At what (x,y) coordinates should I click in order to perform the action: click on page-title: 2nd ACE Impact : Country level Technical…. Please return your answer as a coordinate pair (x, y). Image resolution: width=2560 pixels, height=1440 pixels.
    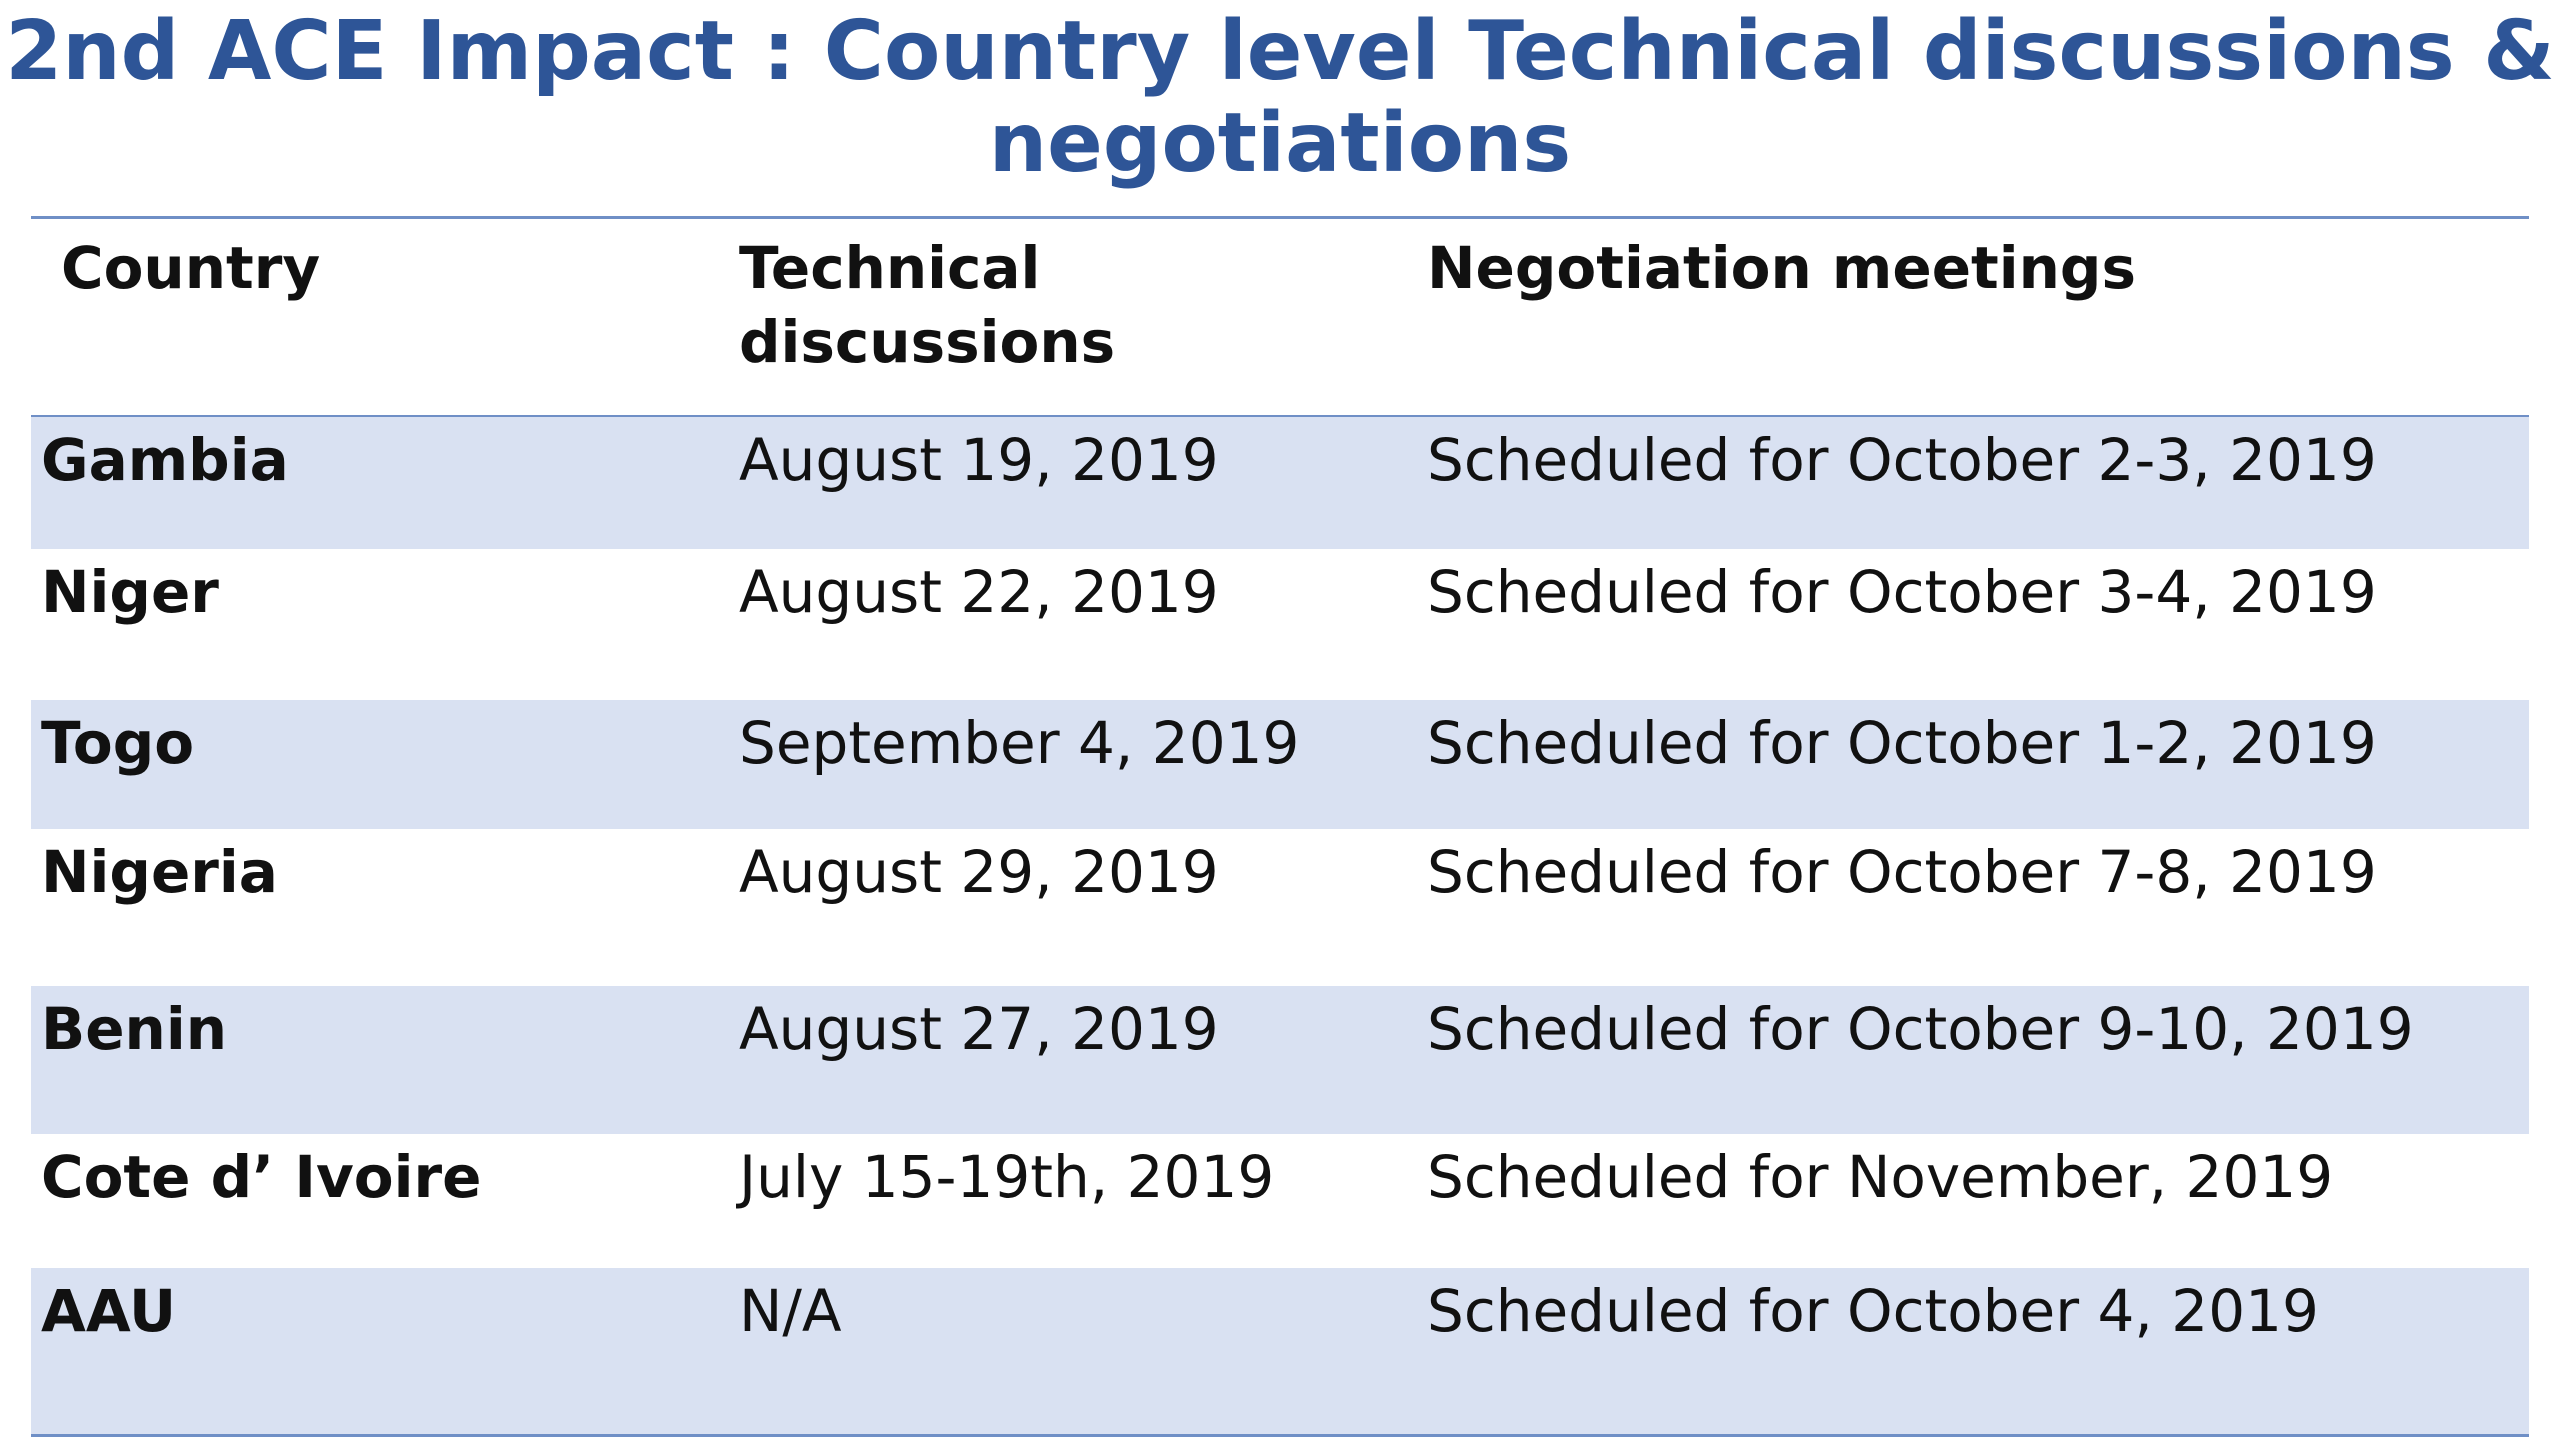
    Looking at the image, I should click on (1280, 97).